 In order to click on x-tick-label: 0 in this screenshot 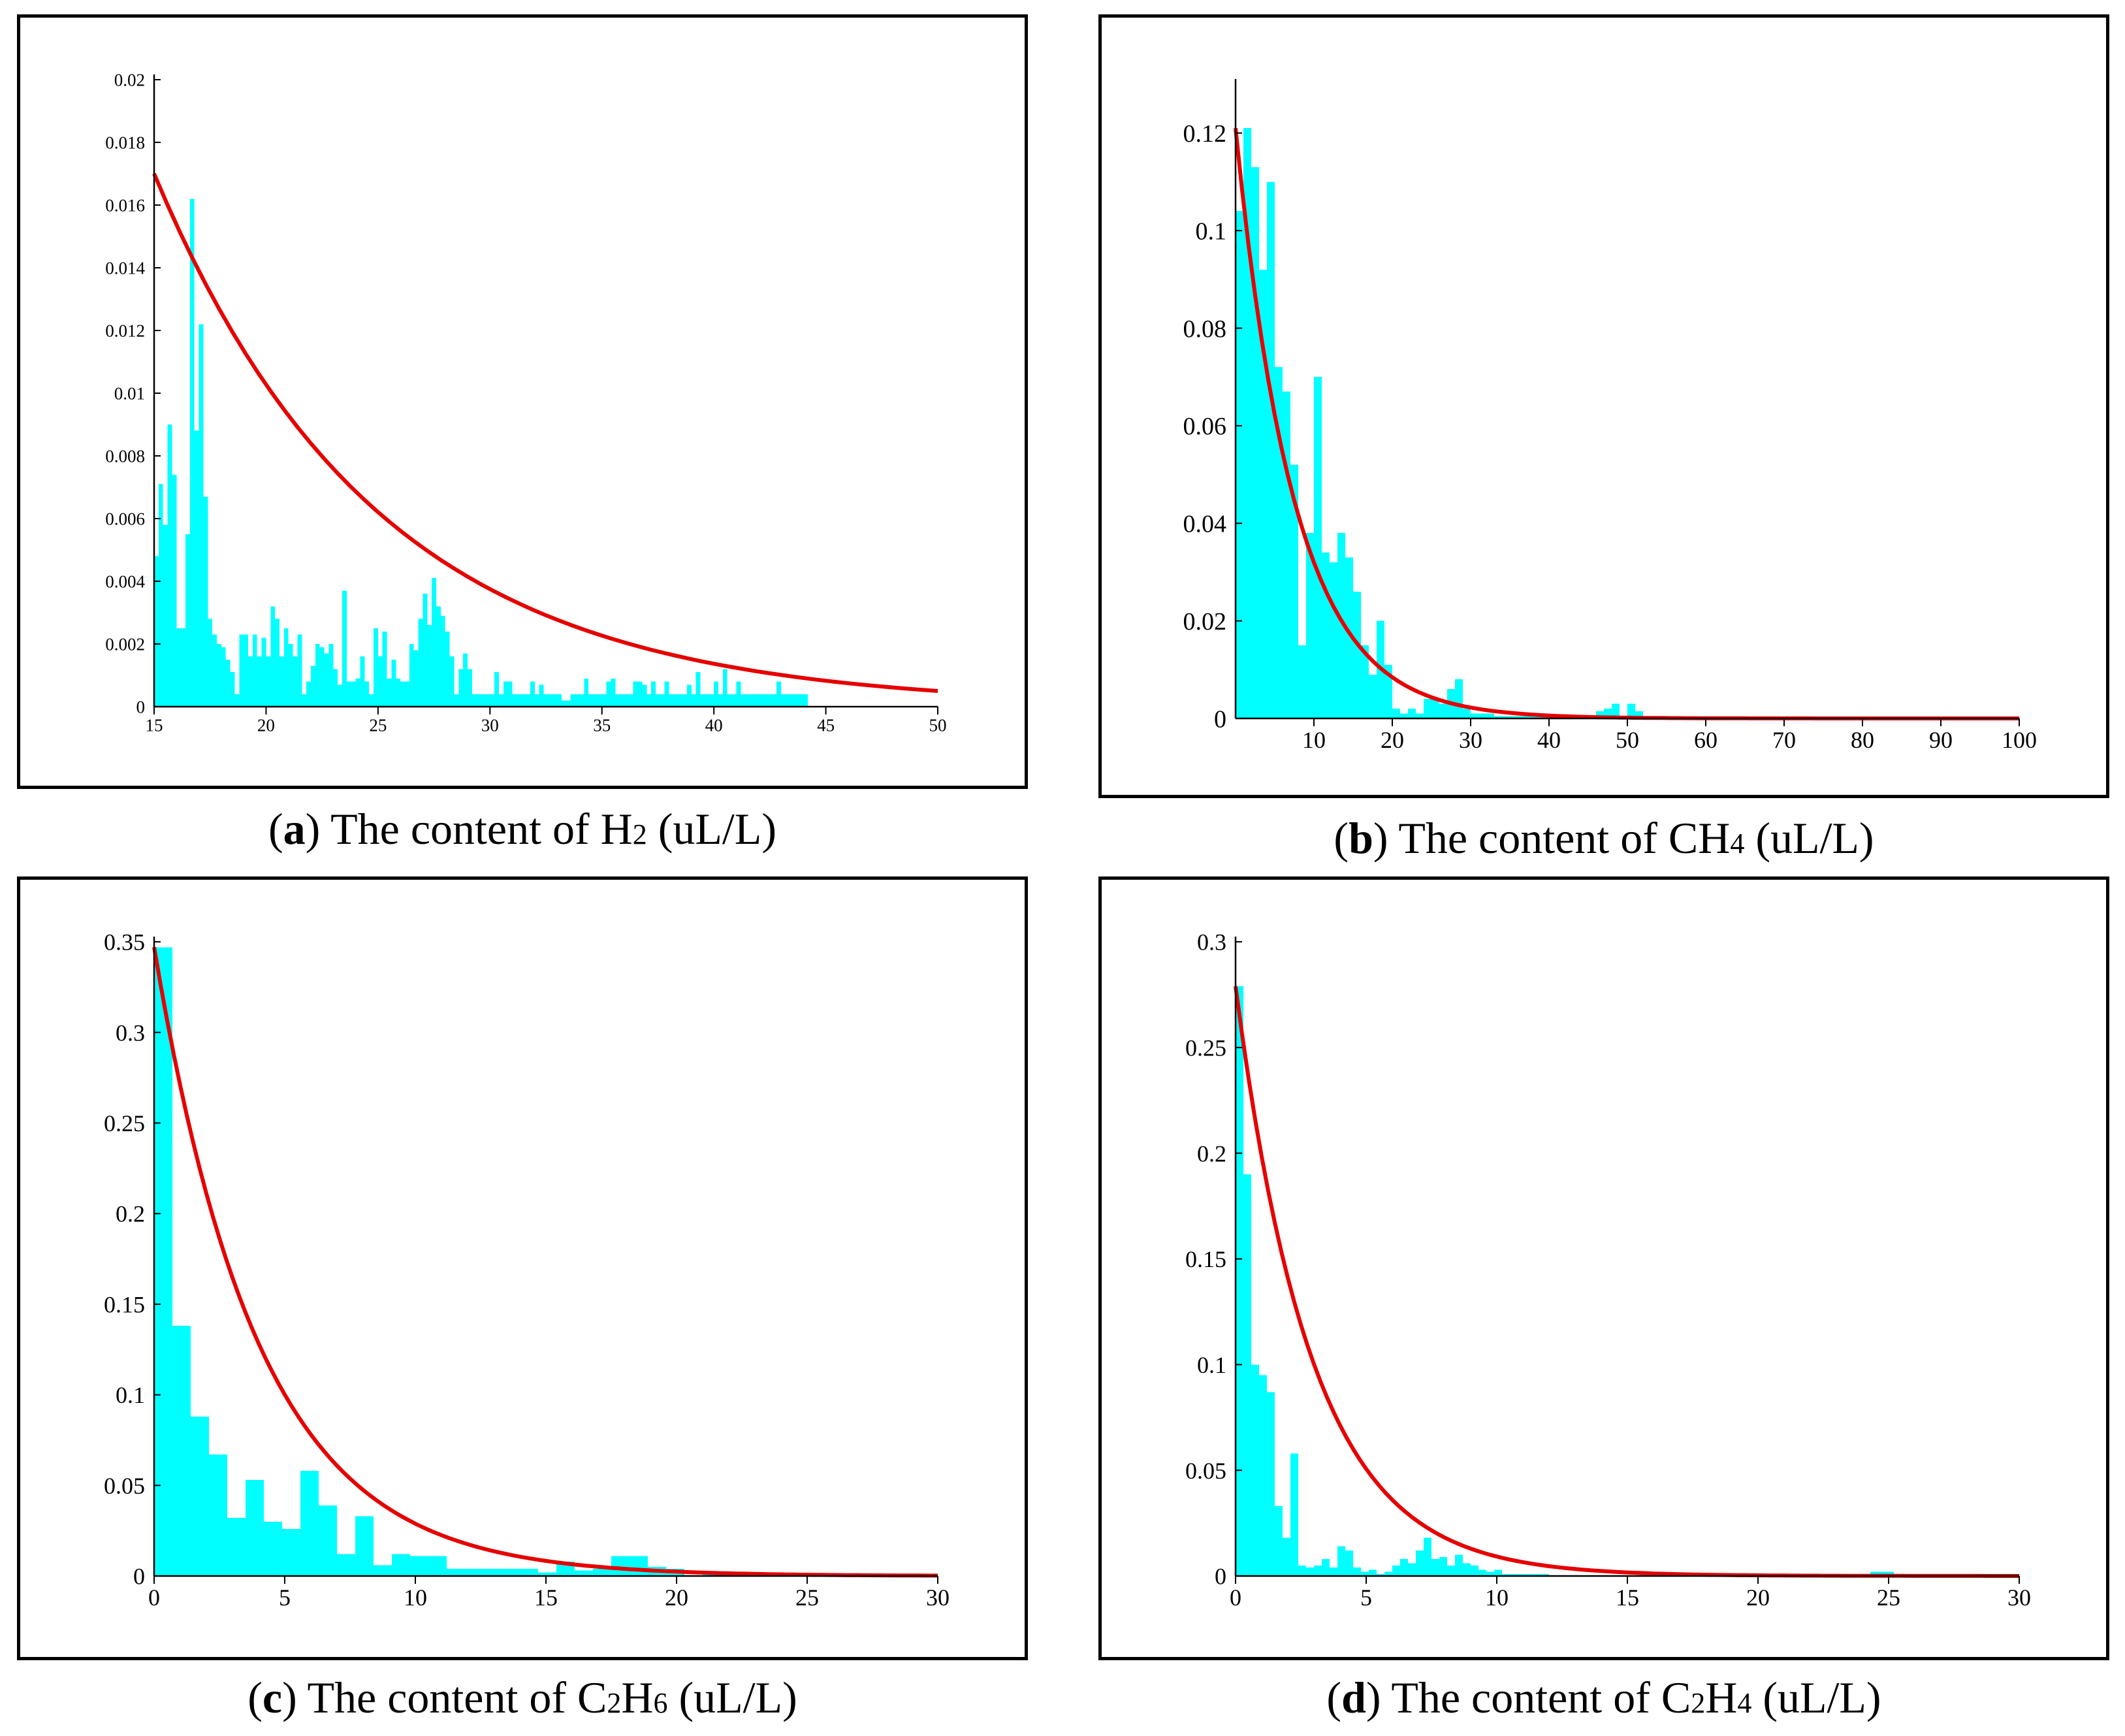, I will do `click(154, 1598)`.